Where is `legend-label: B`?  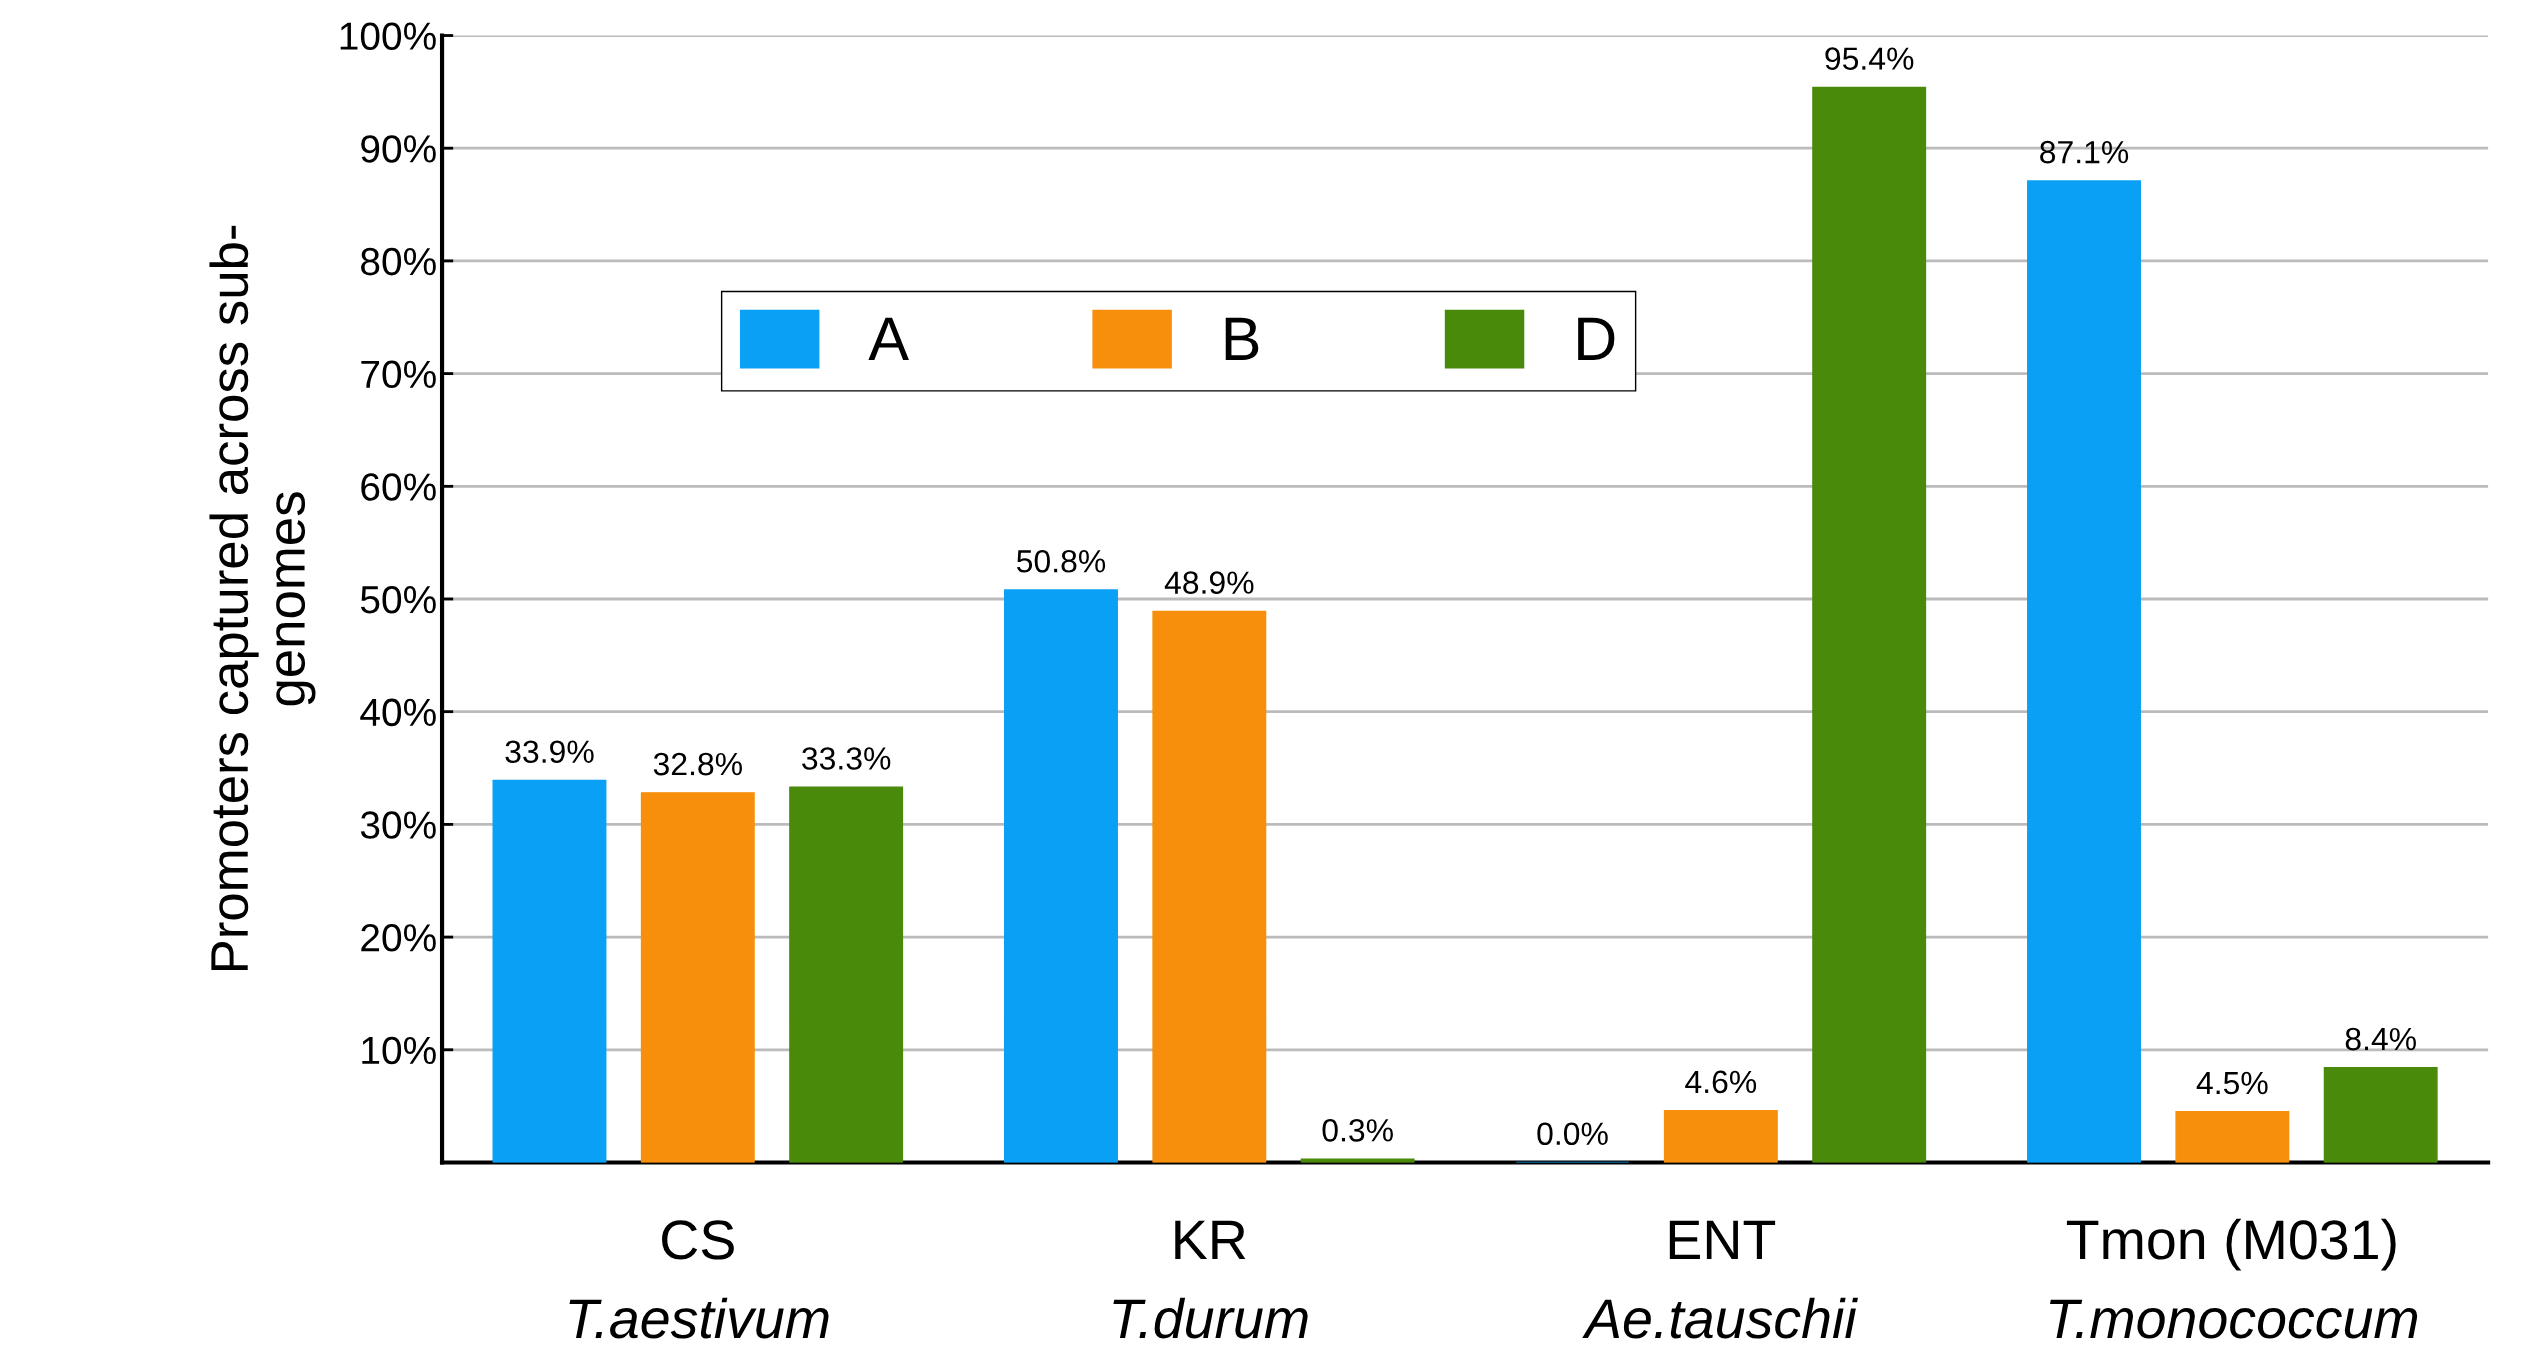
legend-label: B is located at coordinates (1242, 338).